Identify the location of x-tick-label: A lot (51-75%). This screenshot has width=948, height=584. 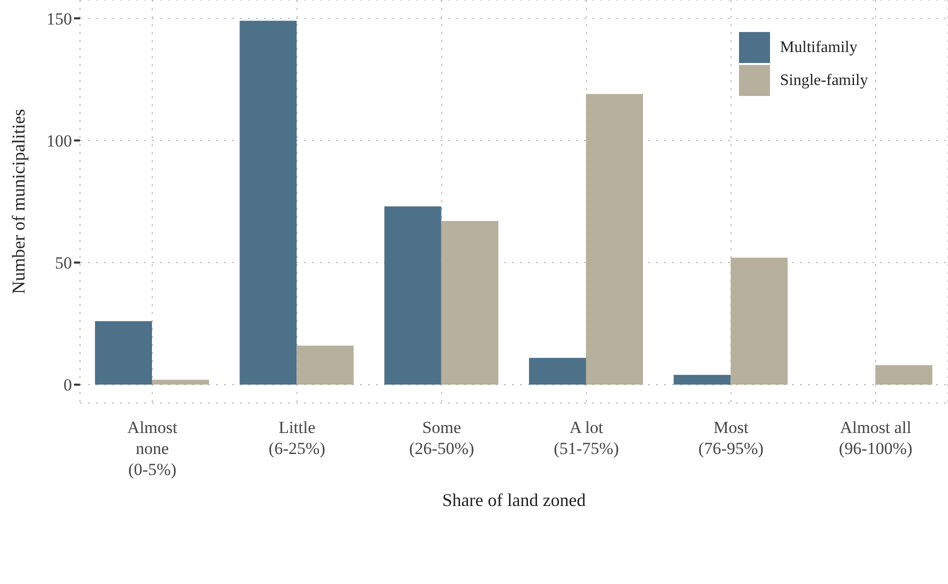
(586, 438).